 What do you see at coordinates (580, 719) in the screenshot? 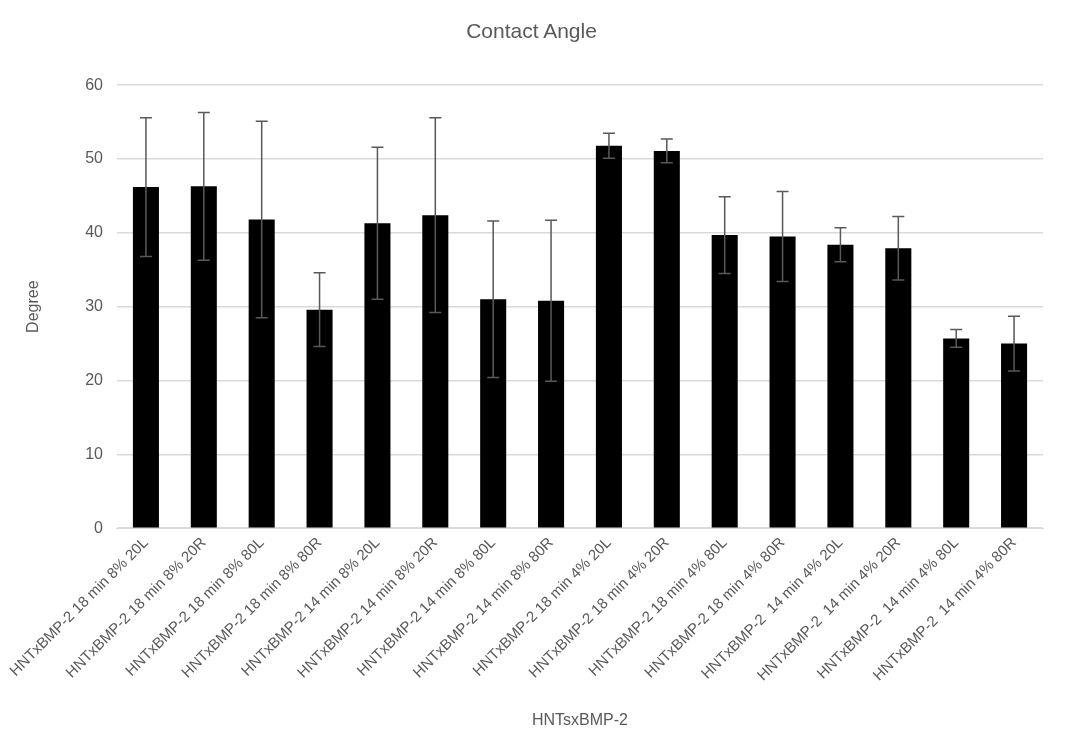
I see `x-axis-title: HNTsxBMP-2` at bounding box center [580, 719].